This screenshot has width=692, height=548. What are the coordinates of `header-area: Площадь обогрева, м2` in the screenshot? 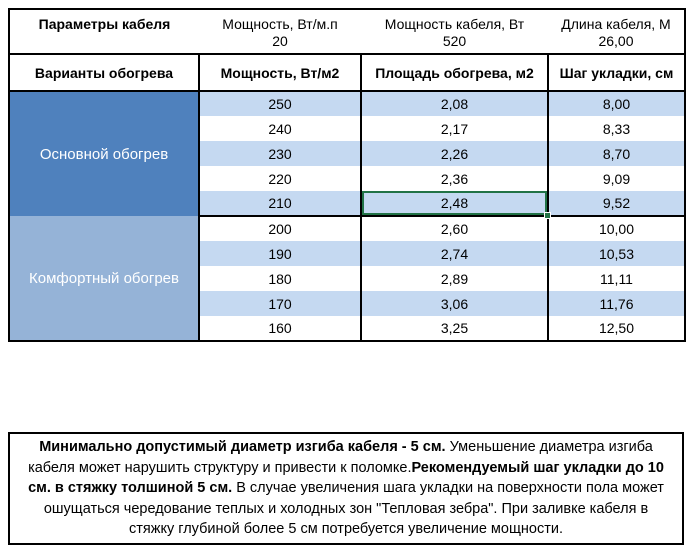 It's located at (454, 72).